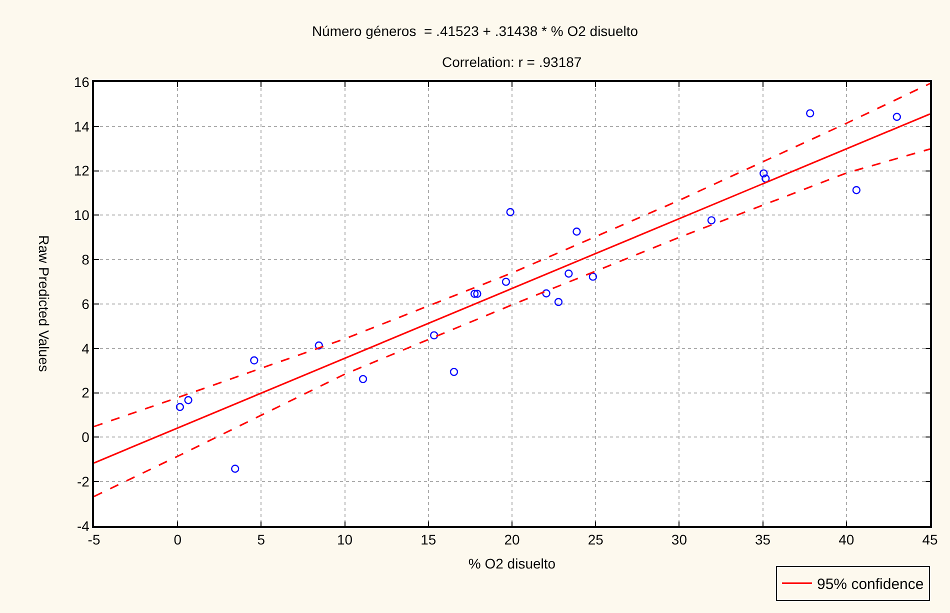 This screenshot has width=950, height=613. Describe the element at coordinates (86, 348) in the screenshot. I see `y-tick-label: 4` at that location.